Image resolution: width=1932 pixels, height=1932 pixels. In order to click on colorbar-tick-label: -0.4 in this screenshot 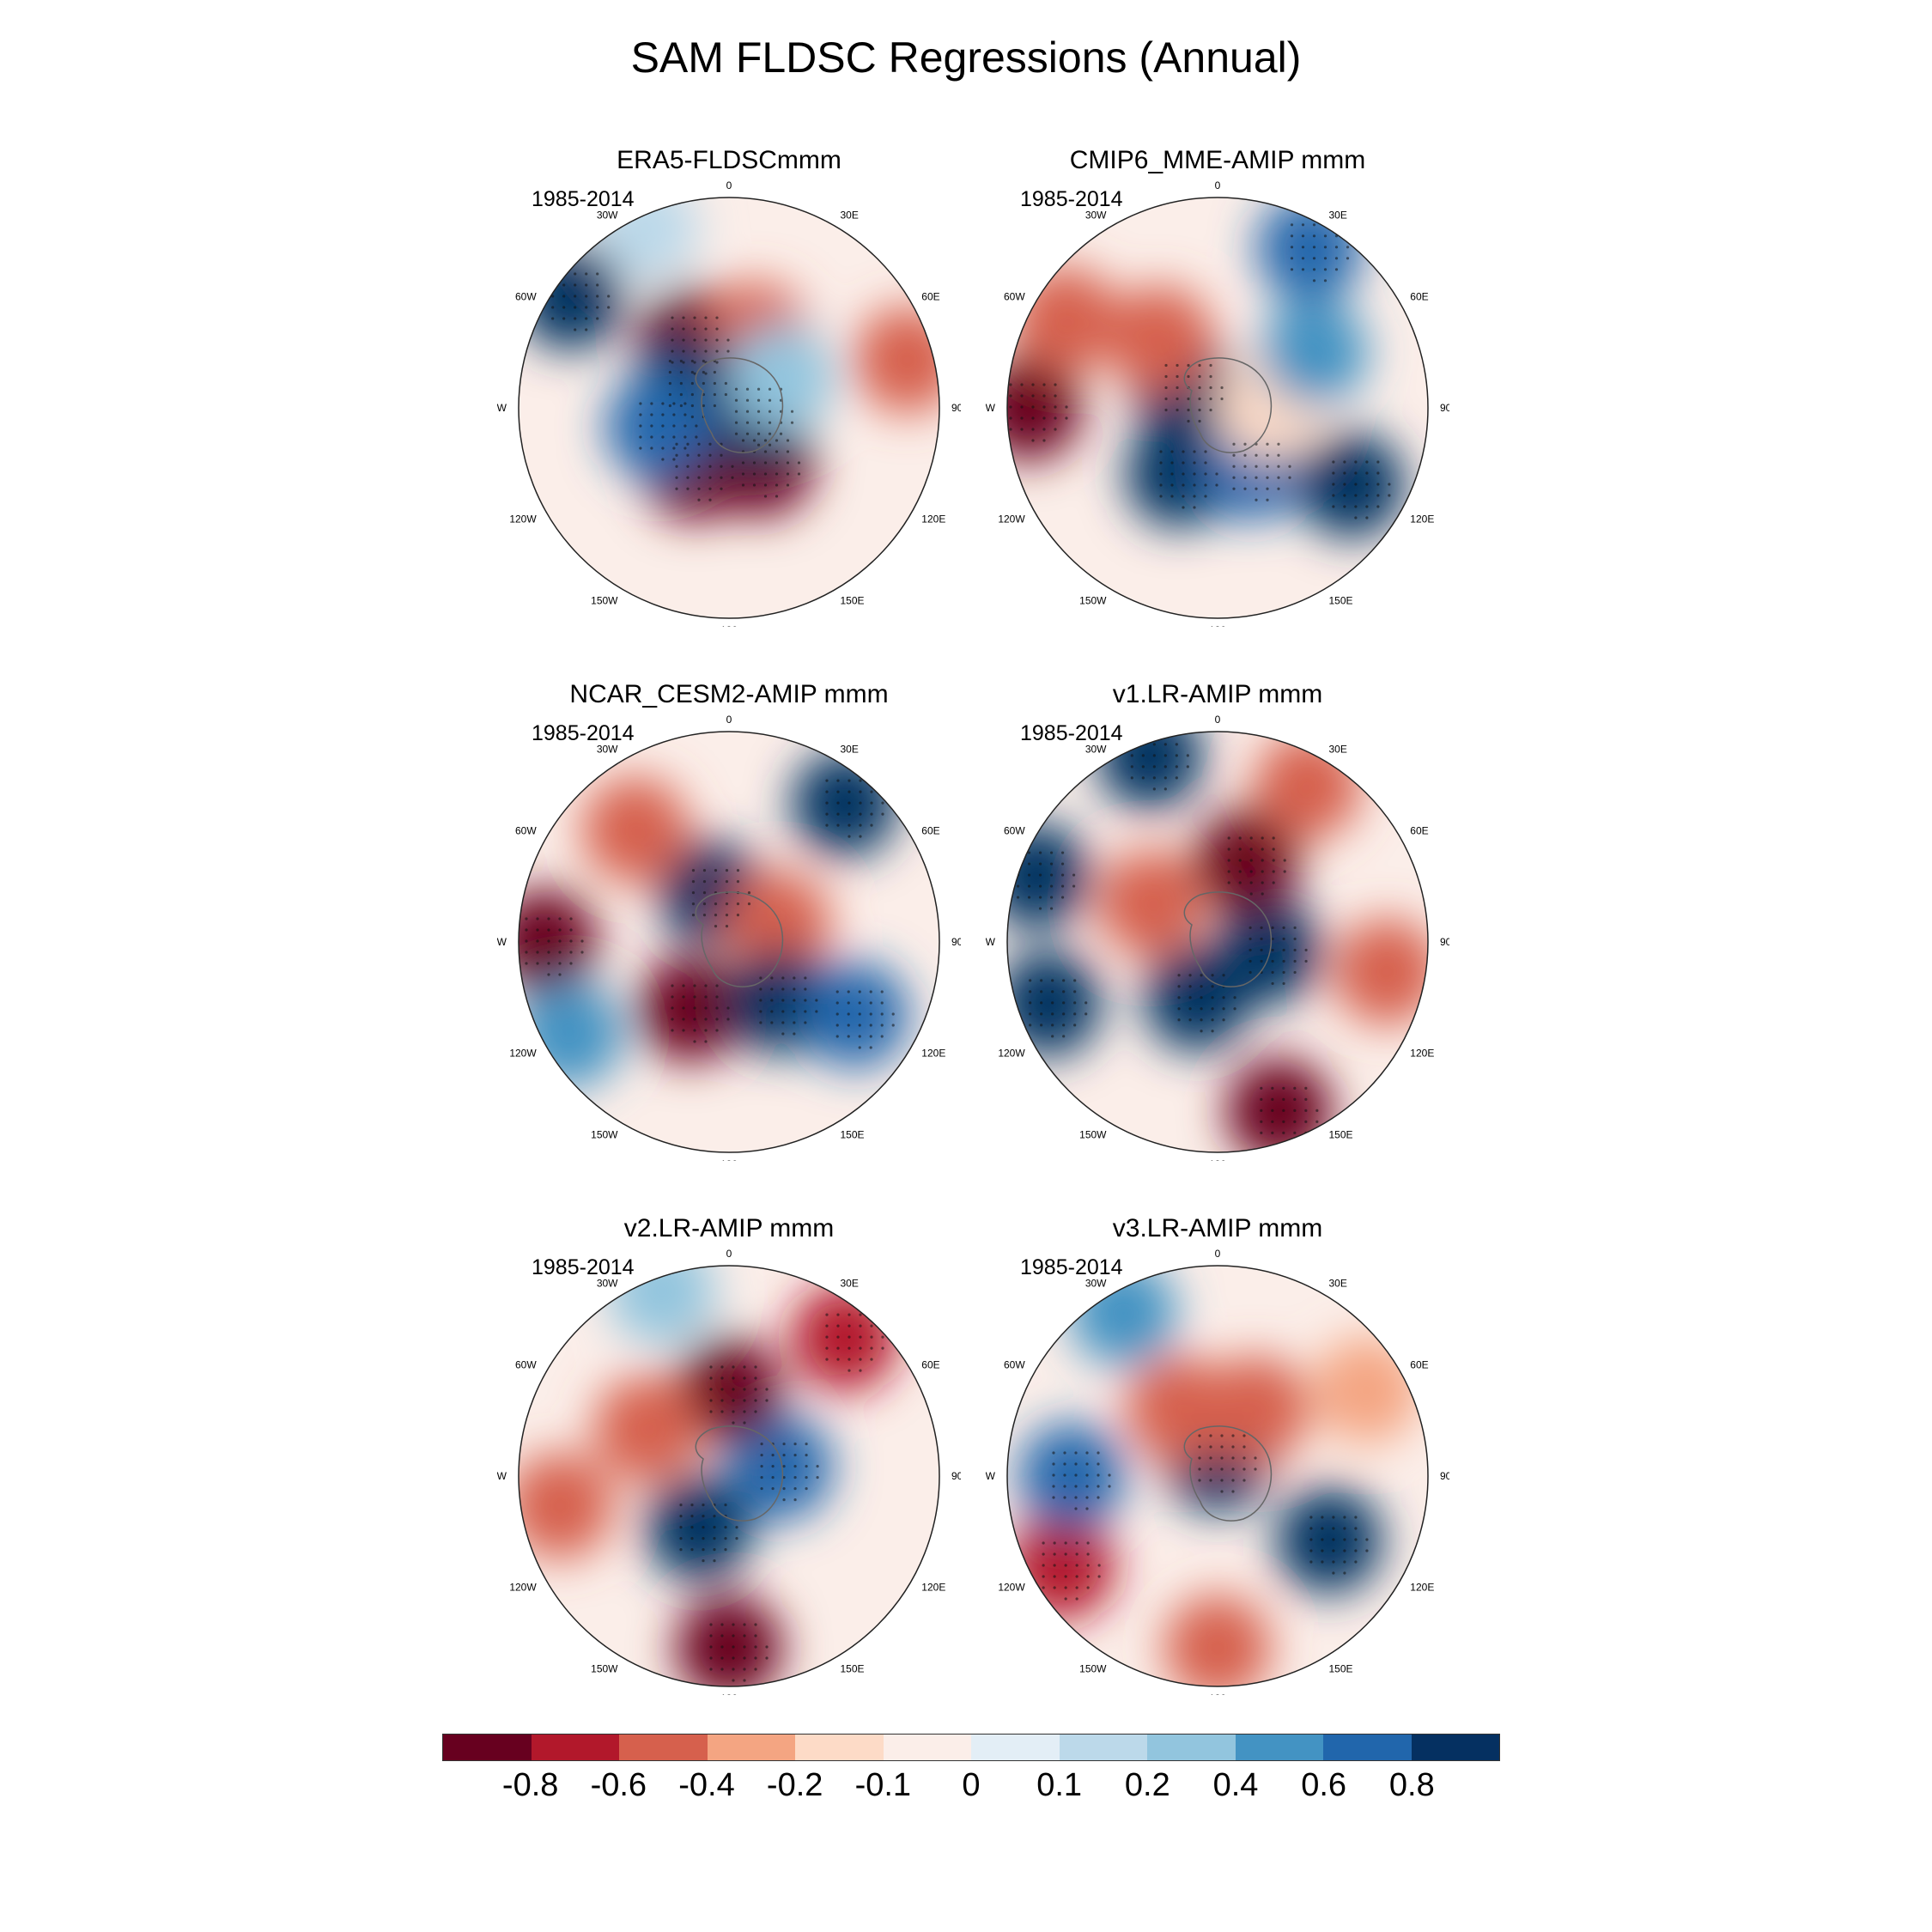, I will do `click(706, 1785)`.